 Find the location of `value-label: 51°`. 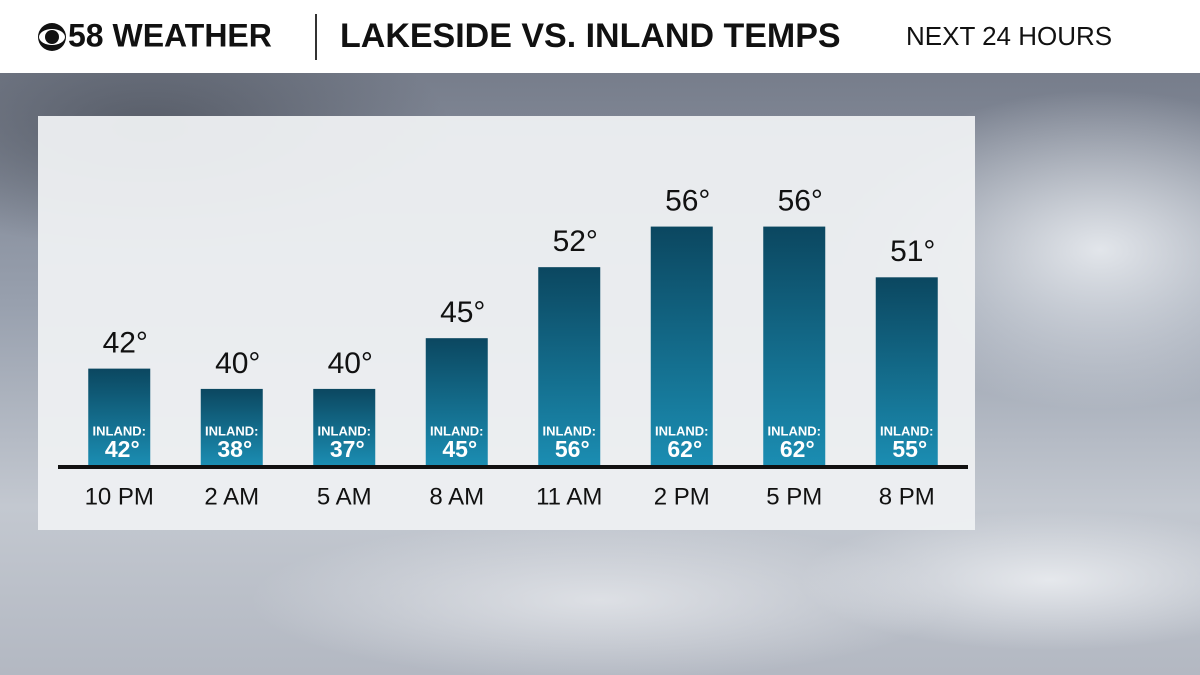

value-label: 51° is located at coordinates (912, 251).